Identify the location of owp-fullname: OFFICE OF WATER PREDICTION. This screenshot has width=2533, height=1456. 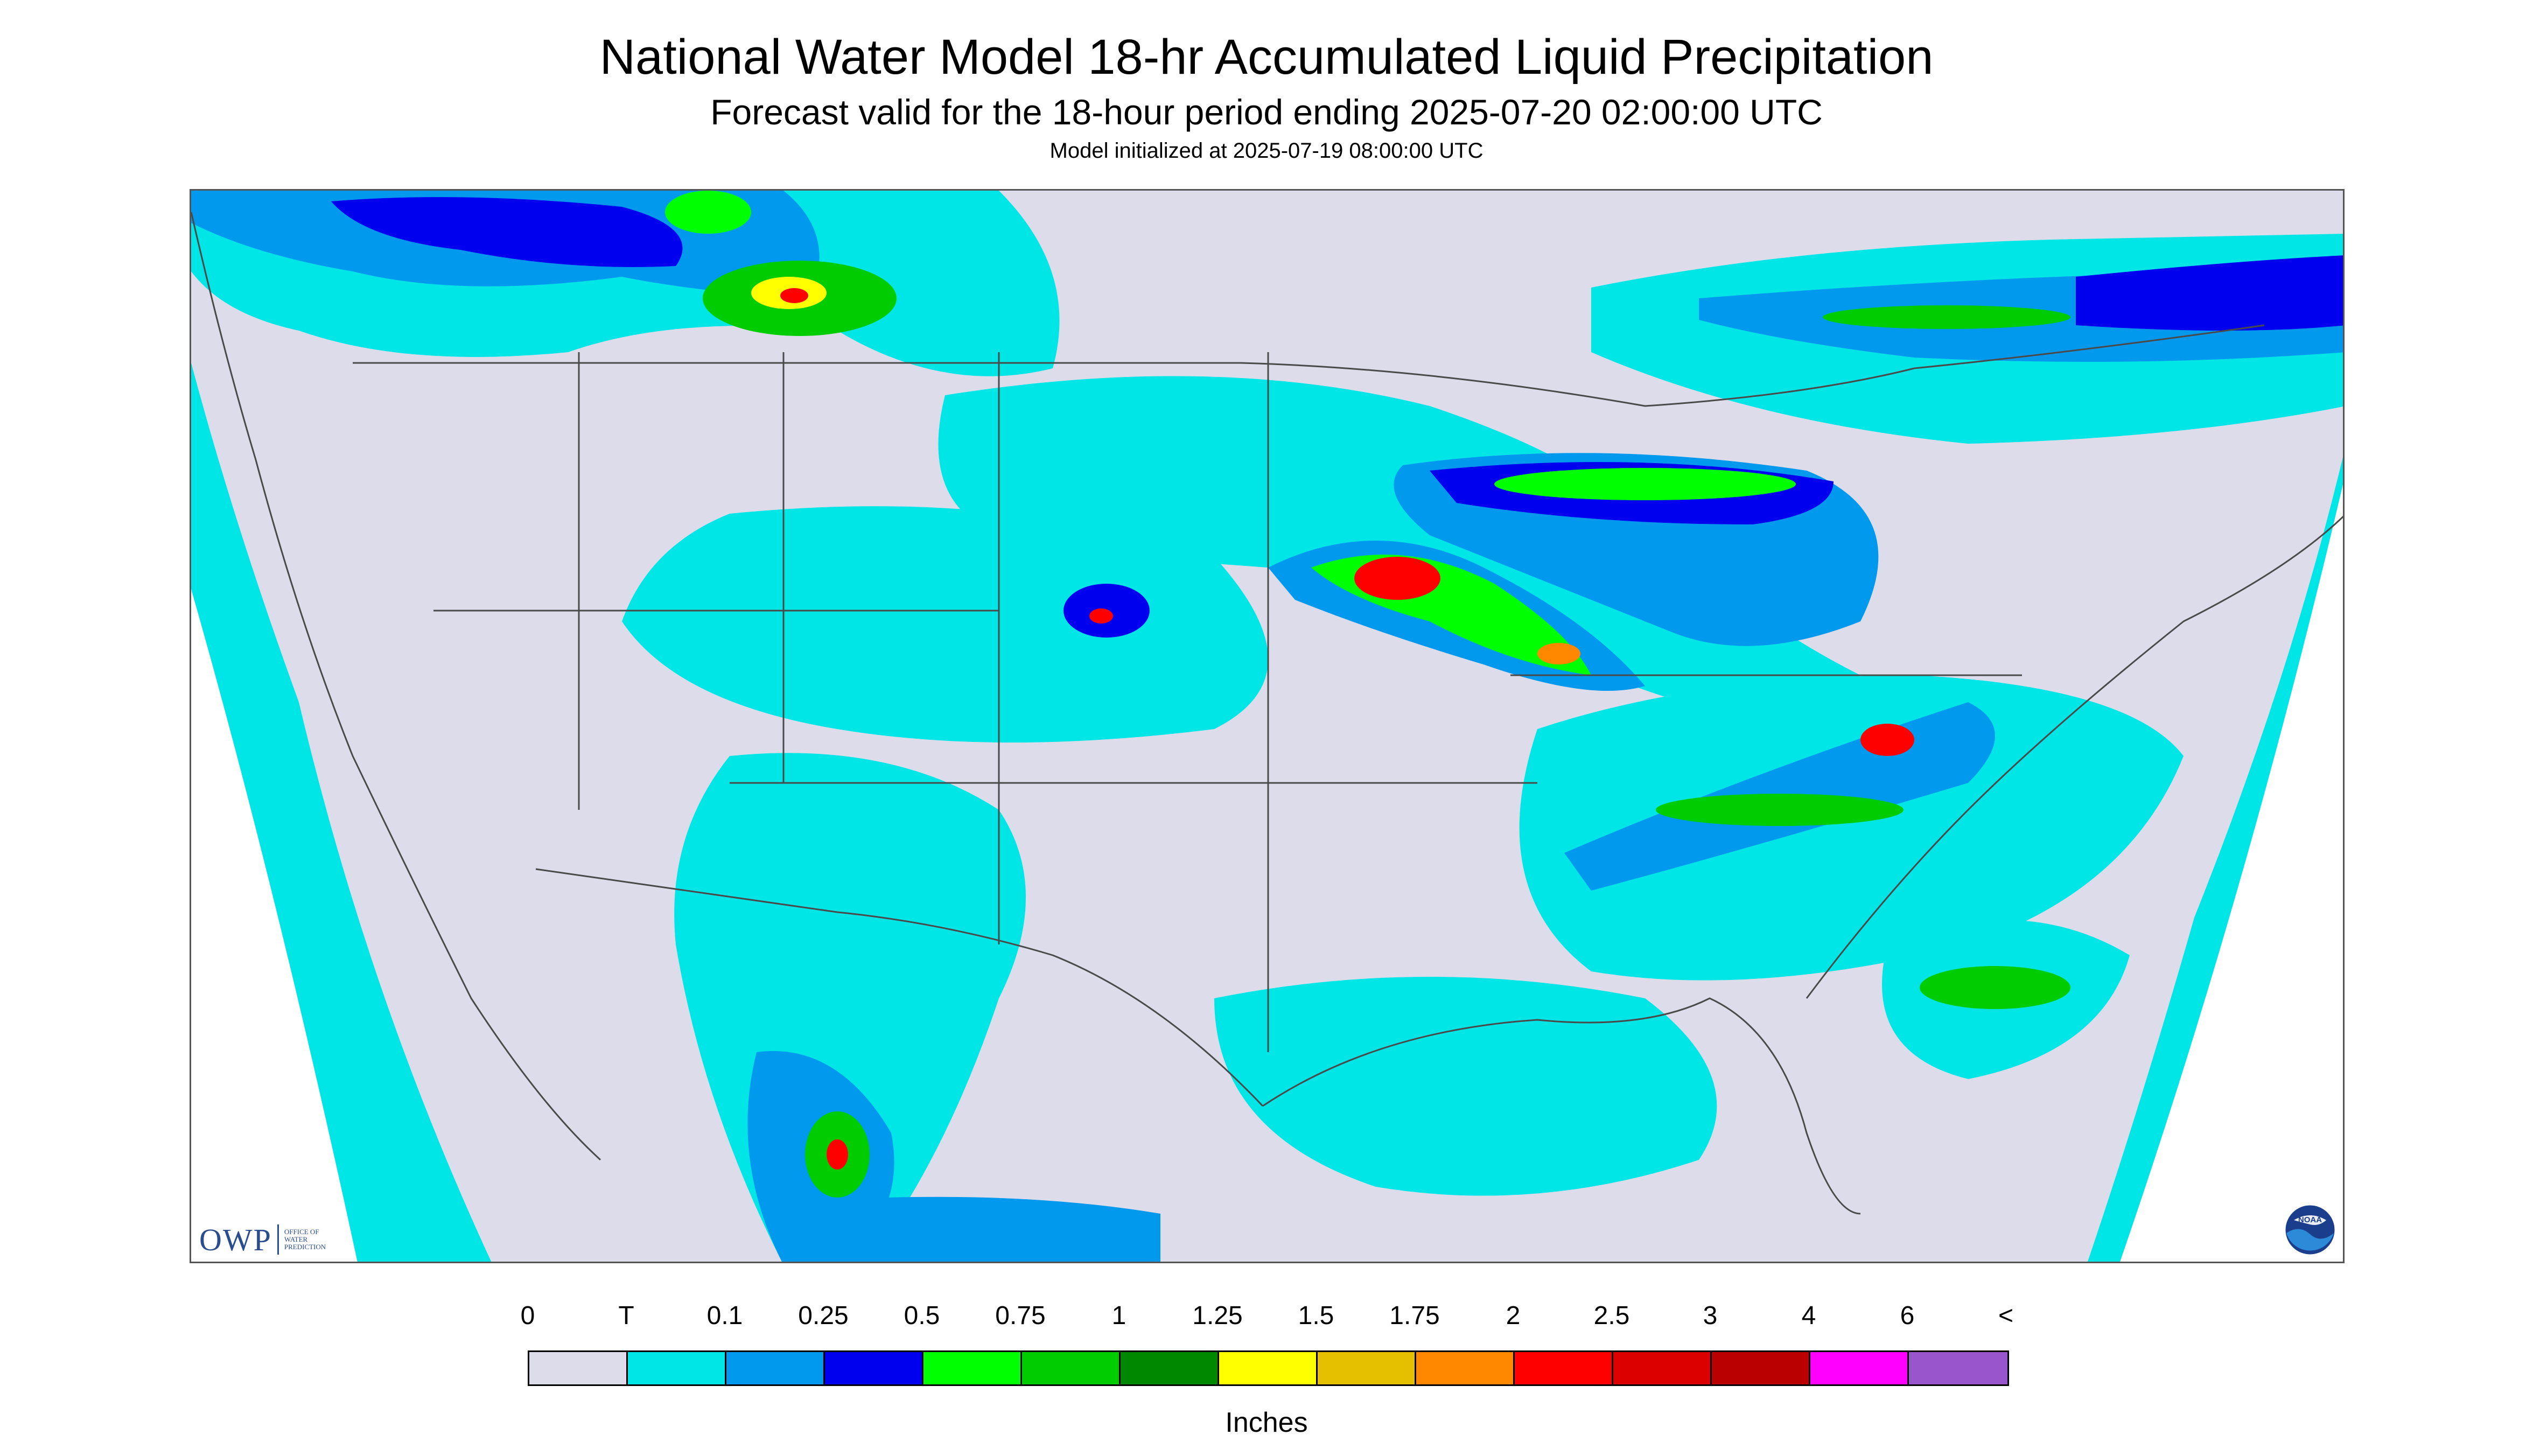
(305, 1239).